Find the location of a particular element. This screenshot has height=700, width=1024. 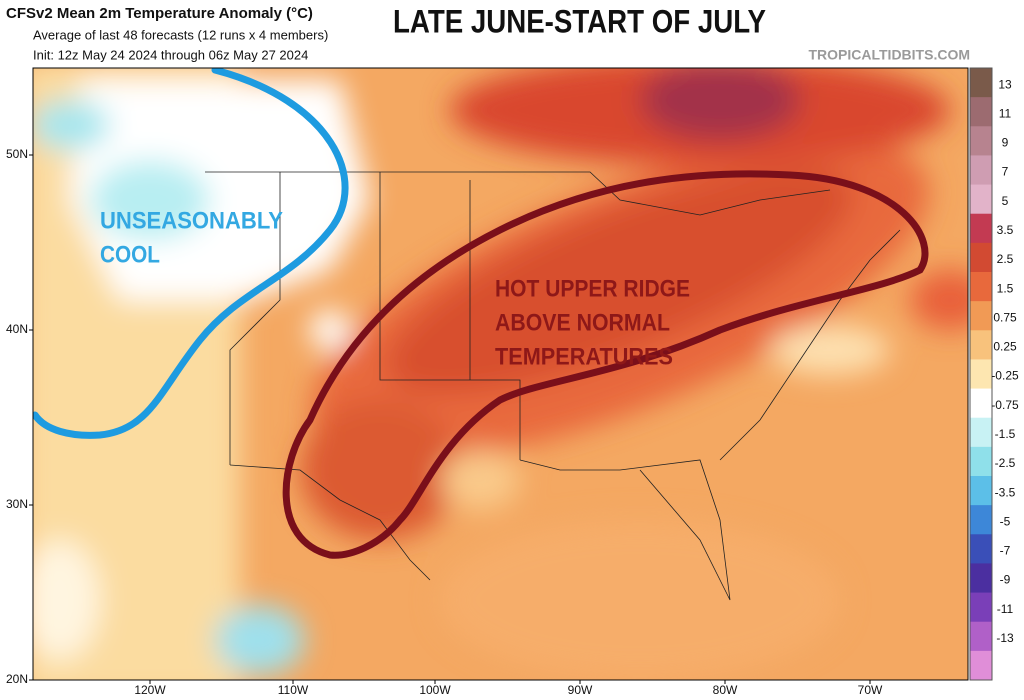

lon-label: 100W is located at coordinates (435, 690).